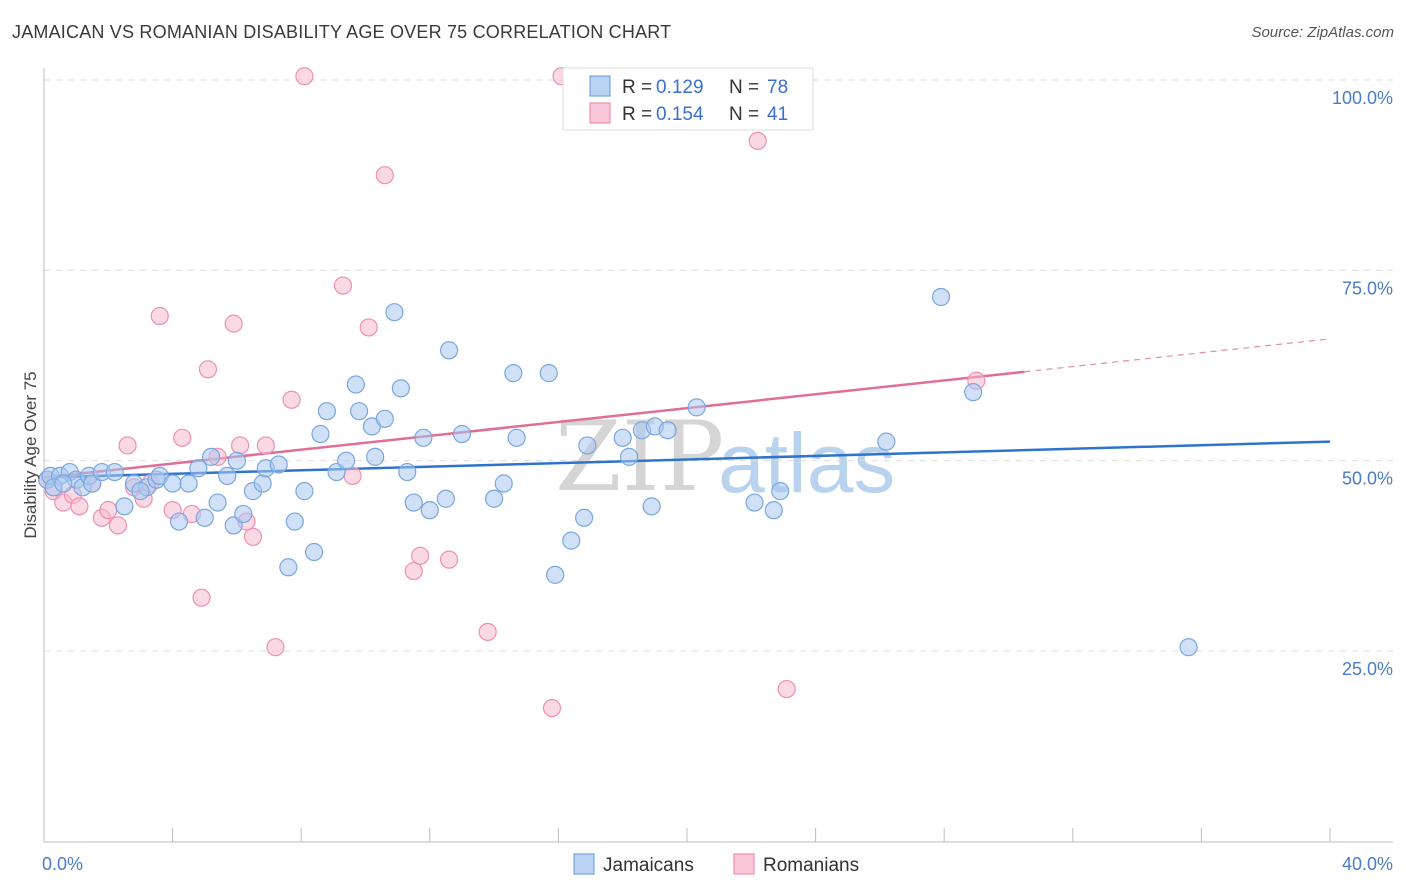 Image resolution: width=1406 pixels, height=892 pixels. Describe the element at coordinates (680, 114) in the screenshot. I see `legend-r-value-romanians: 0.154` at that location.